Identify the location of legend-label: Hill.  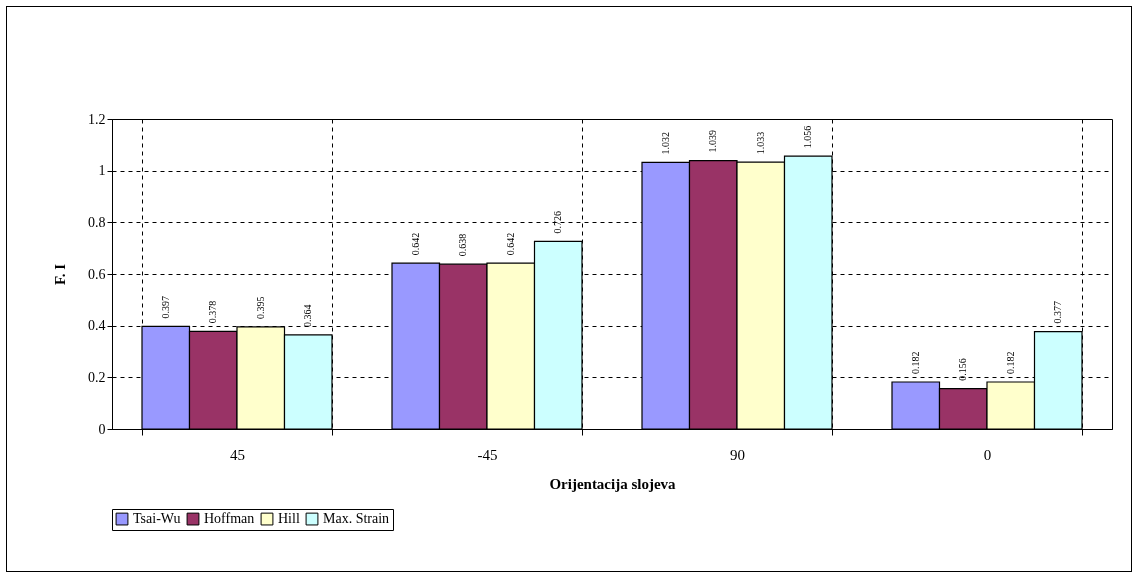
(289, 519).